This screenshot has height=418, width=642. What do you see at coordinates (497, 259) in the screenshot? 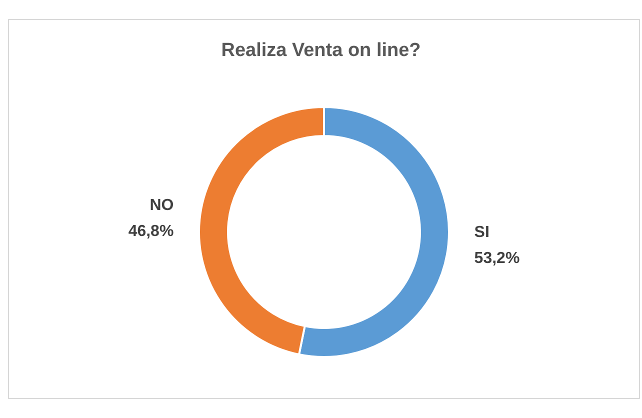
I see `data-label: 53,2%` at bounding box center [497, 259].